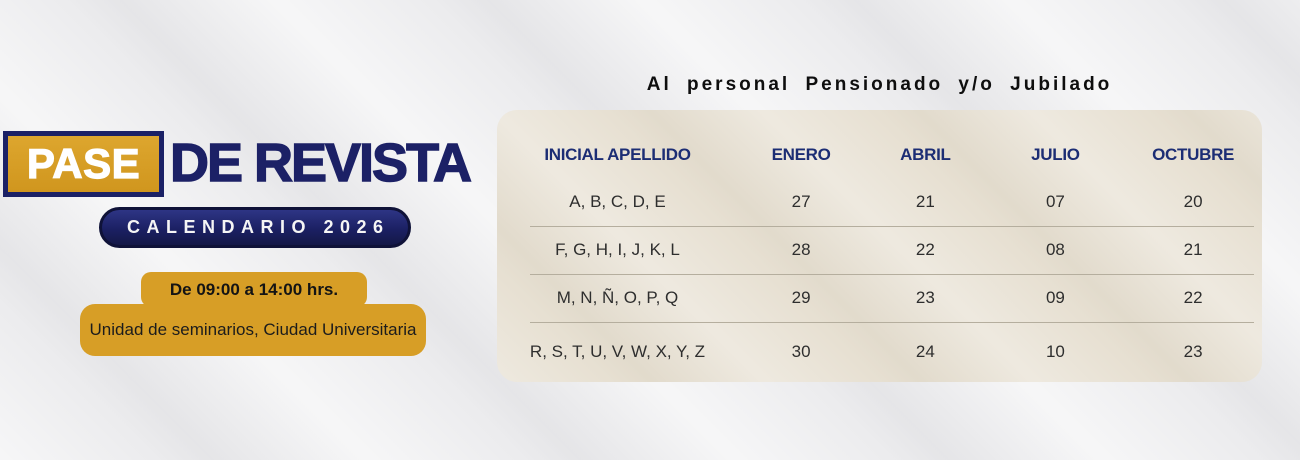 The width and height of the screenshot is (1300, 460). What do you see at coordinates (258, 227) in the screenshot?
I see `calendario-pill-label: CALENDARIO 2026` at bounding box center [258, 227].